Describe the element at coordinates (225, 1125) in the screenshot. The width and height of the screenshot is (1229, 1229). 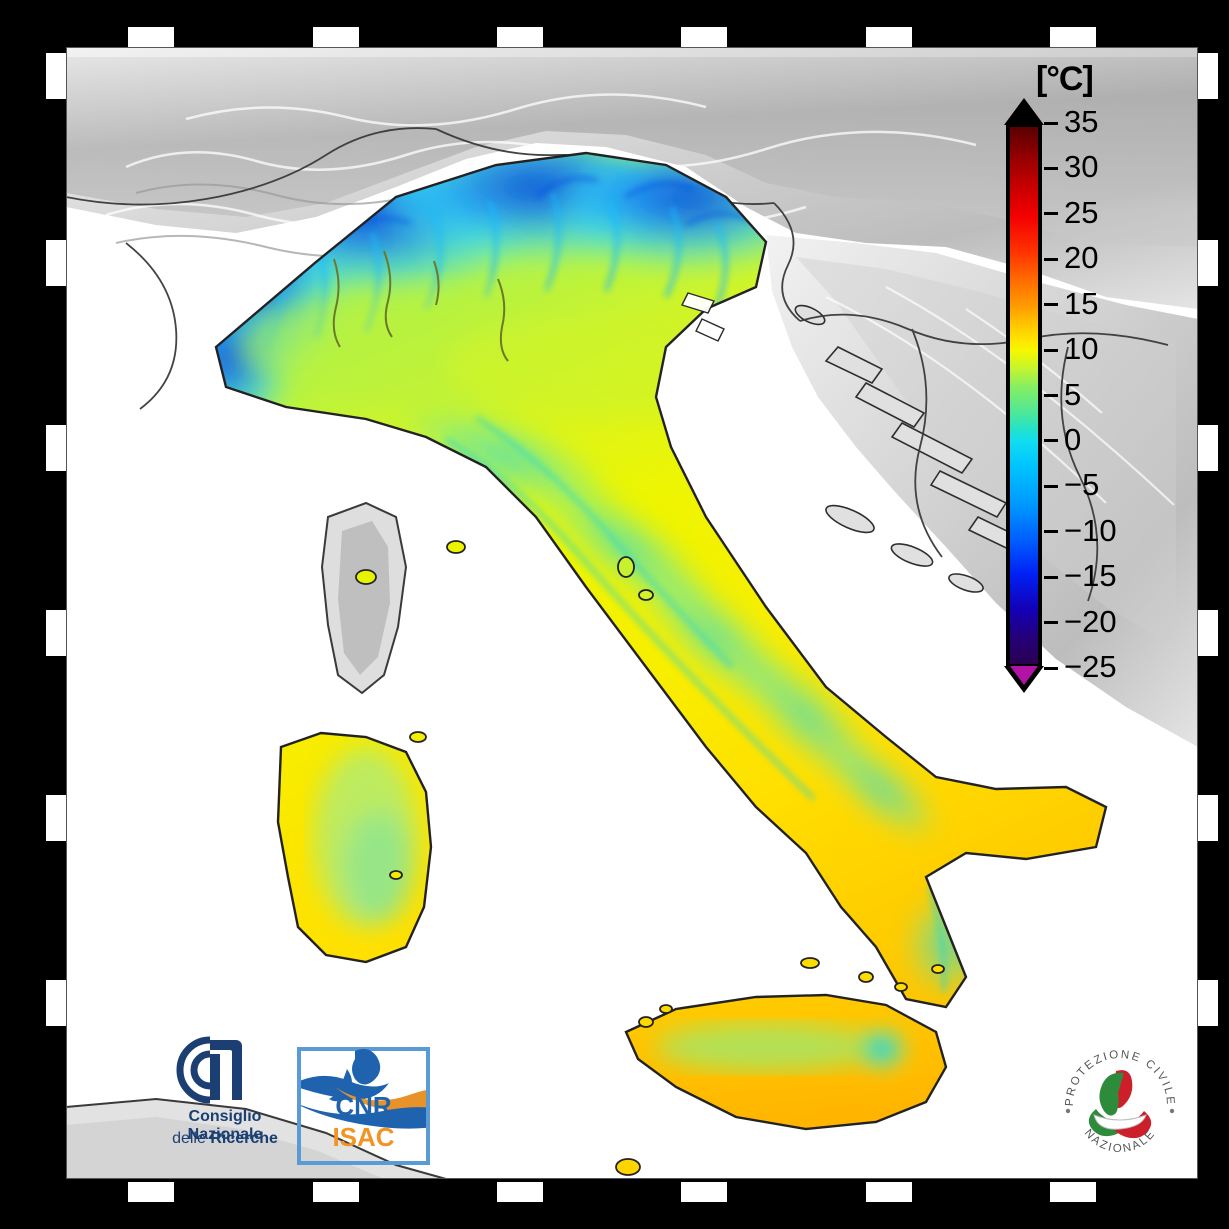
I see `cnr-logo-line1: Consiglio Nazionale` at that location.